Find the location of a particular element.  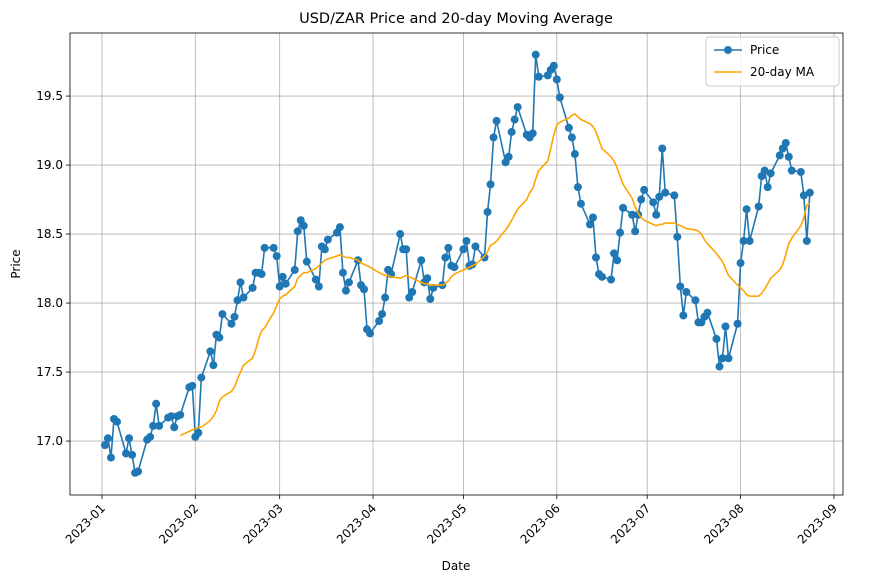

y-tick-label: 18.0 is located at coordinates (49, 303).